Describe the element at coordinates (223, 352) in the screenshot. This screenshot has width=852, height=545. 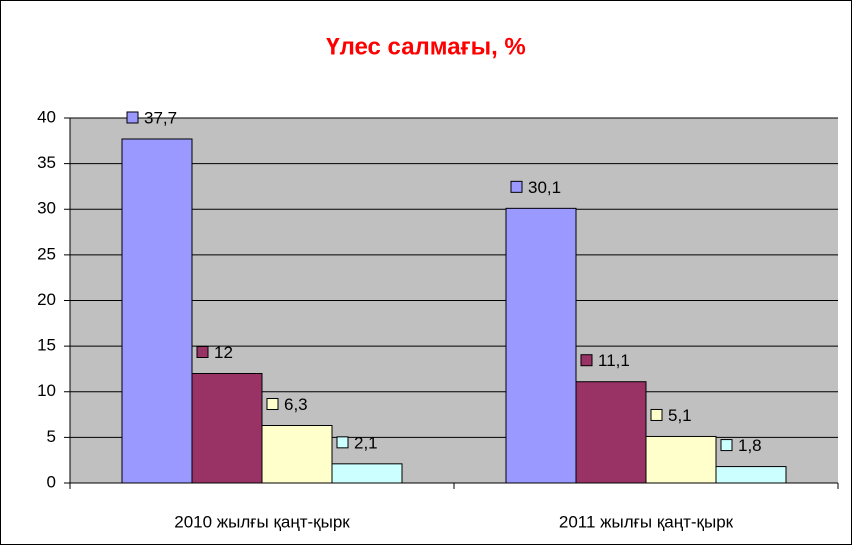
I see `value-label: 12` at that location.